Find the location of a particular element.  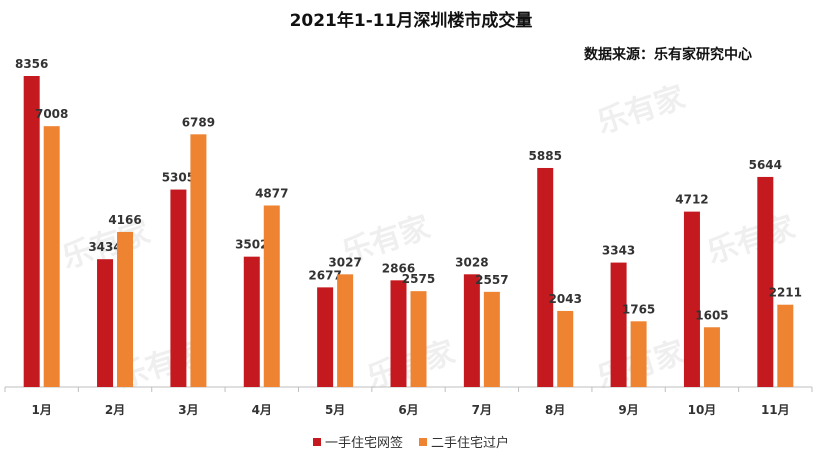

data-label: 3343 is located at coordinates (618, 251).